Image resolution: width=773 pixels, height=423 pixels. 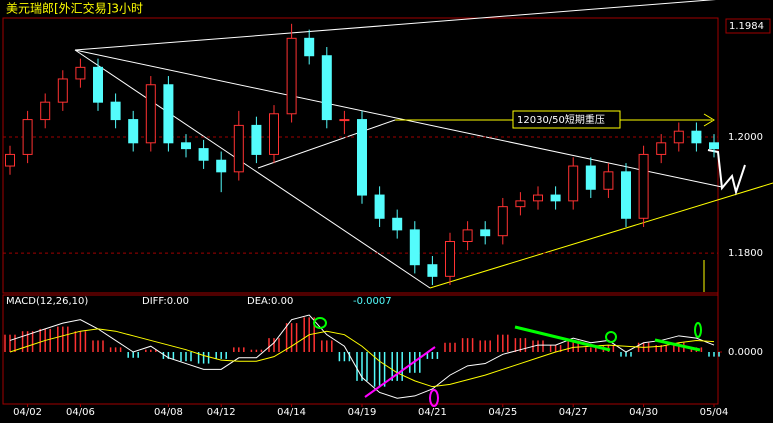 I want to click on y-tick-label: 1.1800, so click(x=745, y=253).